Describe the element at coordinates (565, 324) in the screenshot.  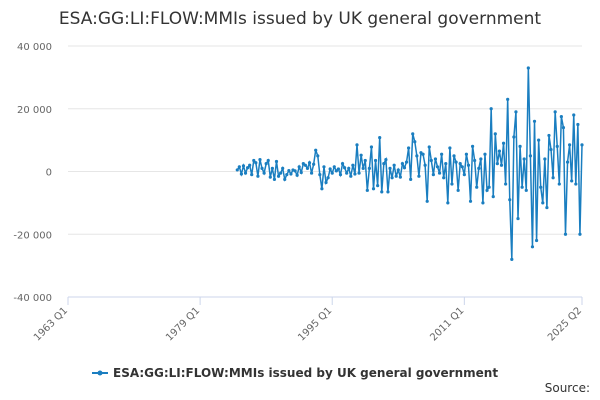
I see `x-tick-label: 2025 Q2` at that location.